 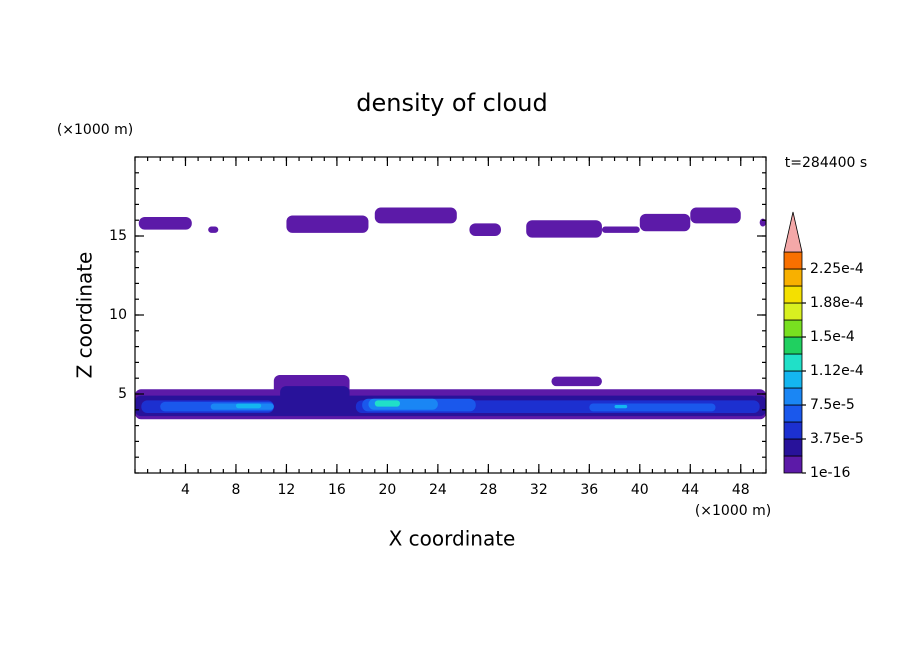 What do you see at coordinates (733, 511) in the screenshot?
I see `x-unit: (×1000 m)` at bounding box center [733, 511].